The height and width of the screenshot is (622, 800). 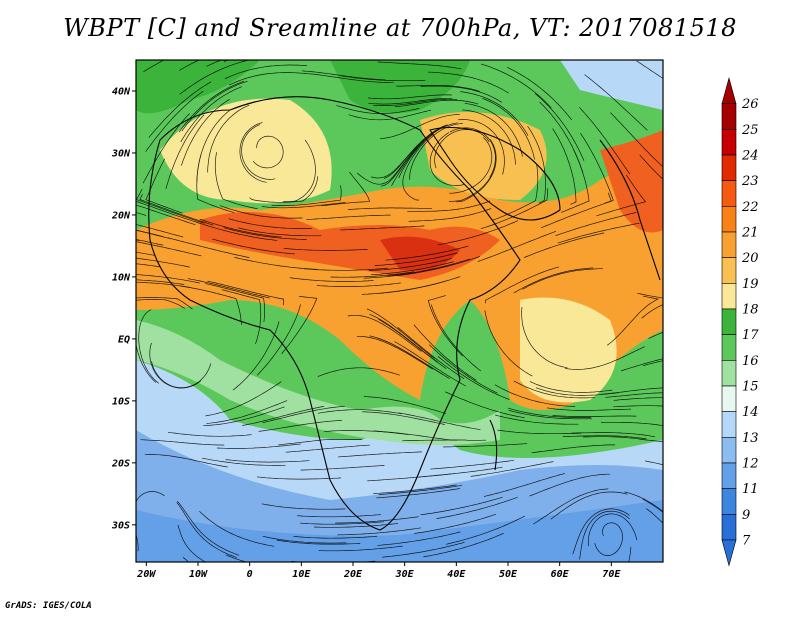 What do you see at coordinates (750, 489) in the screenshot?
I see `colorbar-label: 11` at bounding box center [750, 489].